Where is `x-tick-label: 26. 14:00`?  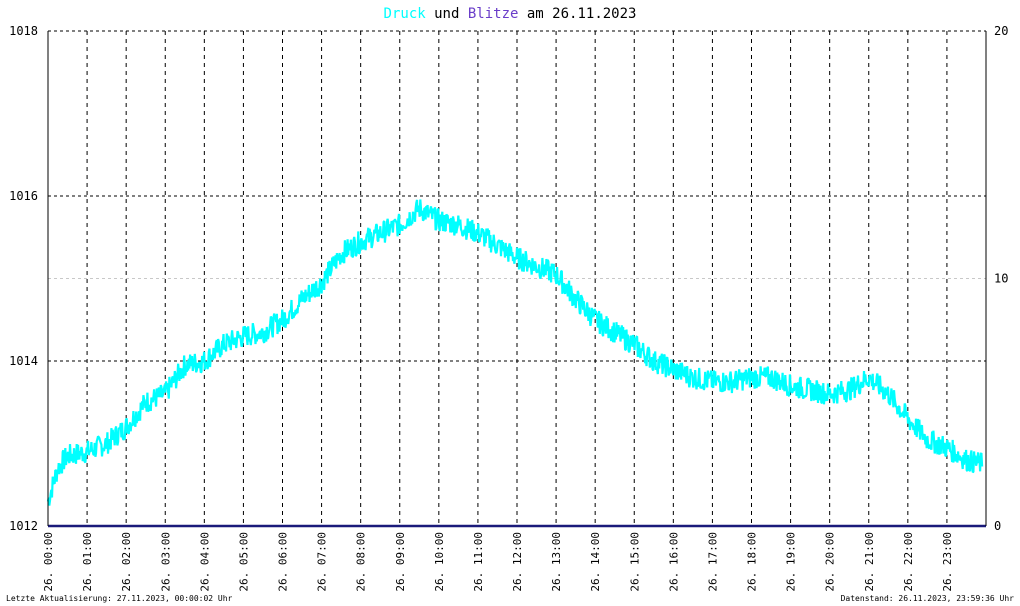 x-tick-label: 26. 14:00 is located at coordinates (595, 562).